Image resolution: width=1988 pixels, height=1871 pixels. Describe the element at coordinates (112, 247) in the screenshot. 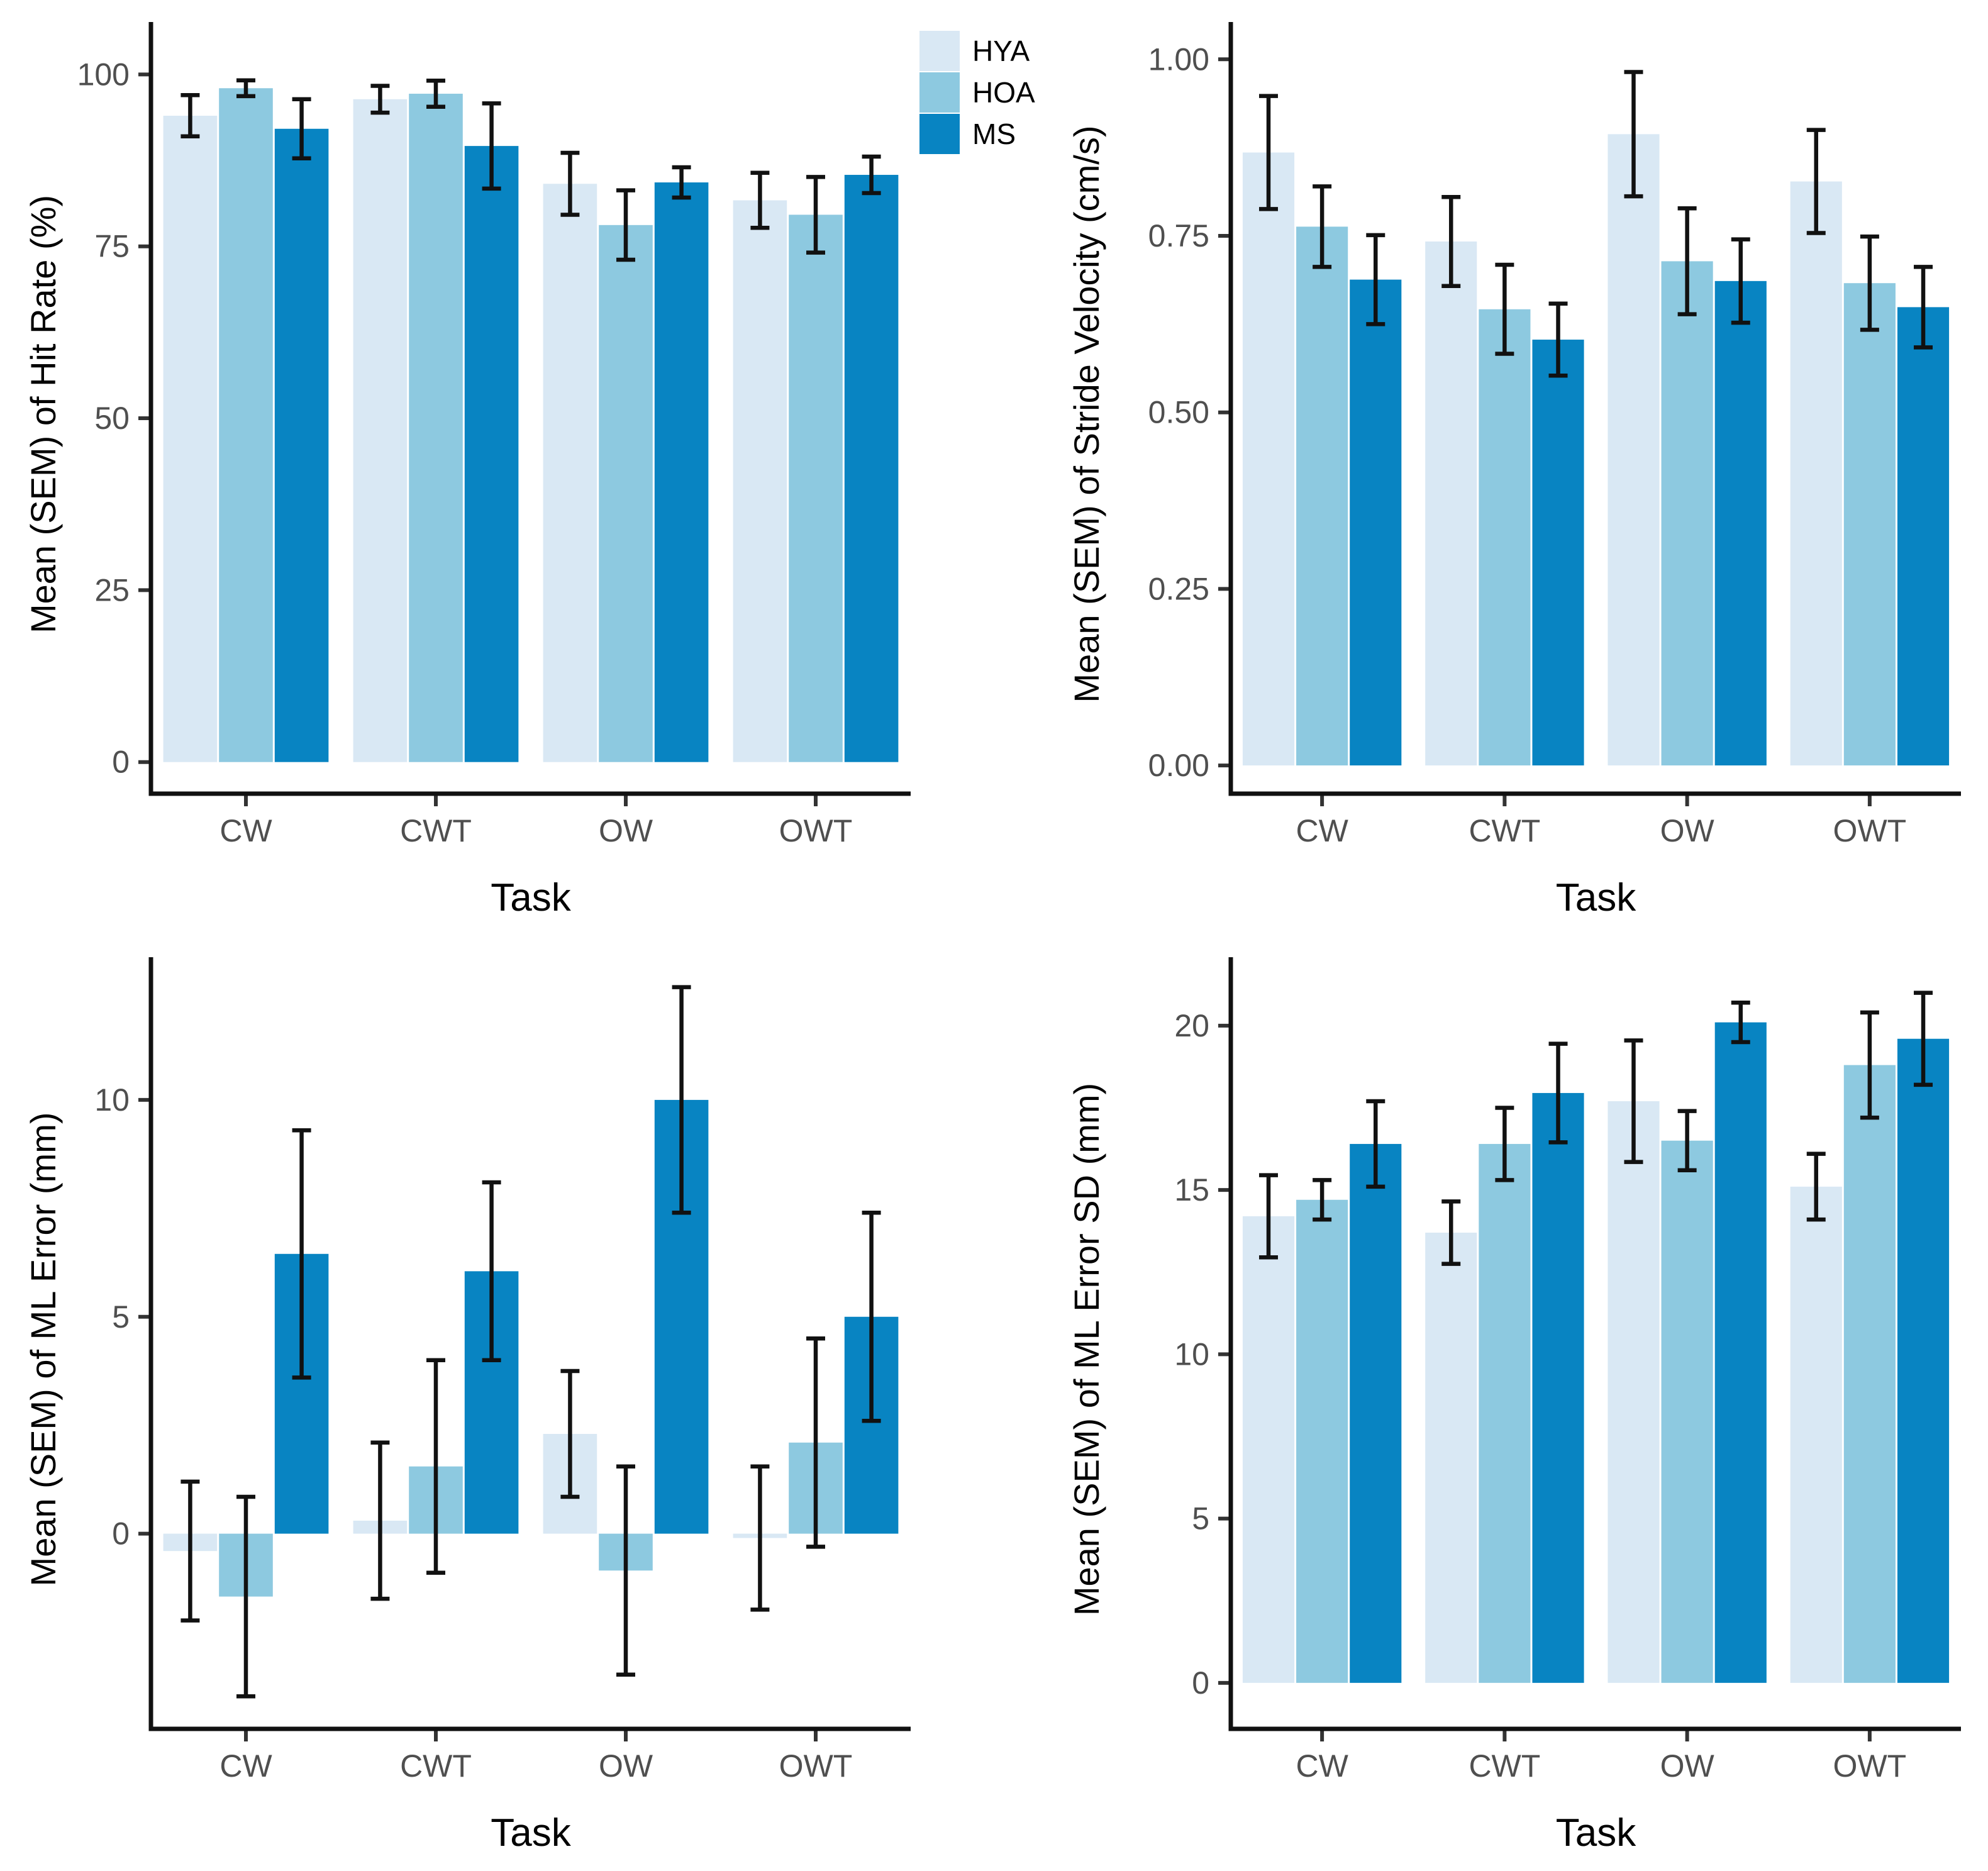

I see `y-tick-label: 75` at that location.